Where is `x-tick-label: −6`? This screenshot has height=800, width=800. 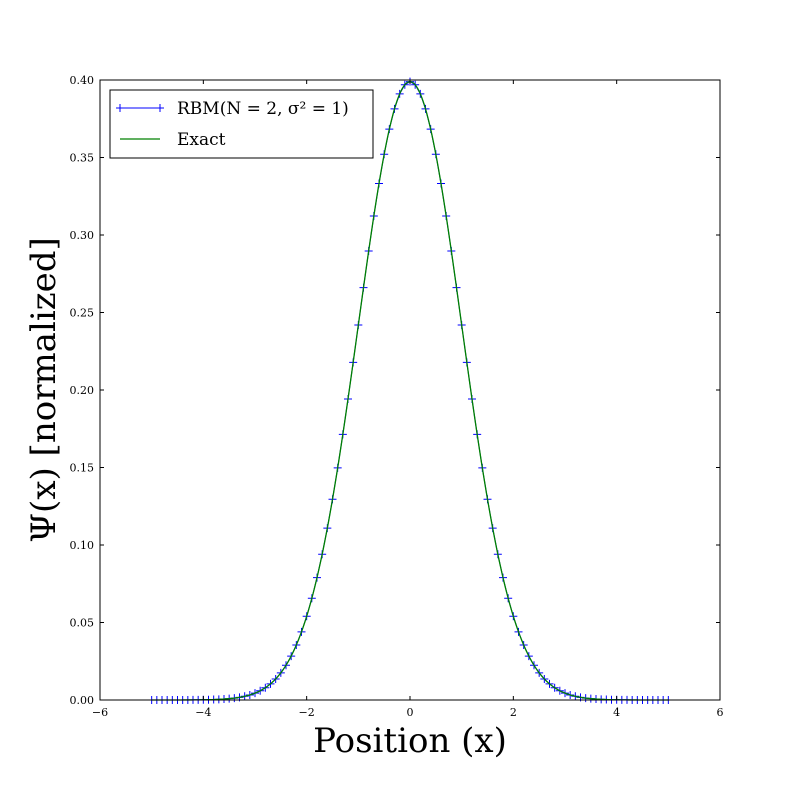 x-tick-label: −6 is located at coordinates (100, 712).